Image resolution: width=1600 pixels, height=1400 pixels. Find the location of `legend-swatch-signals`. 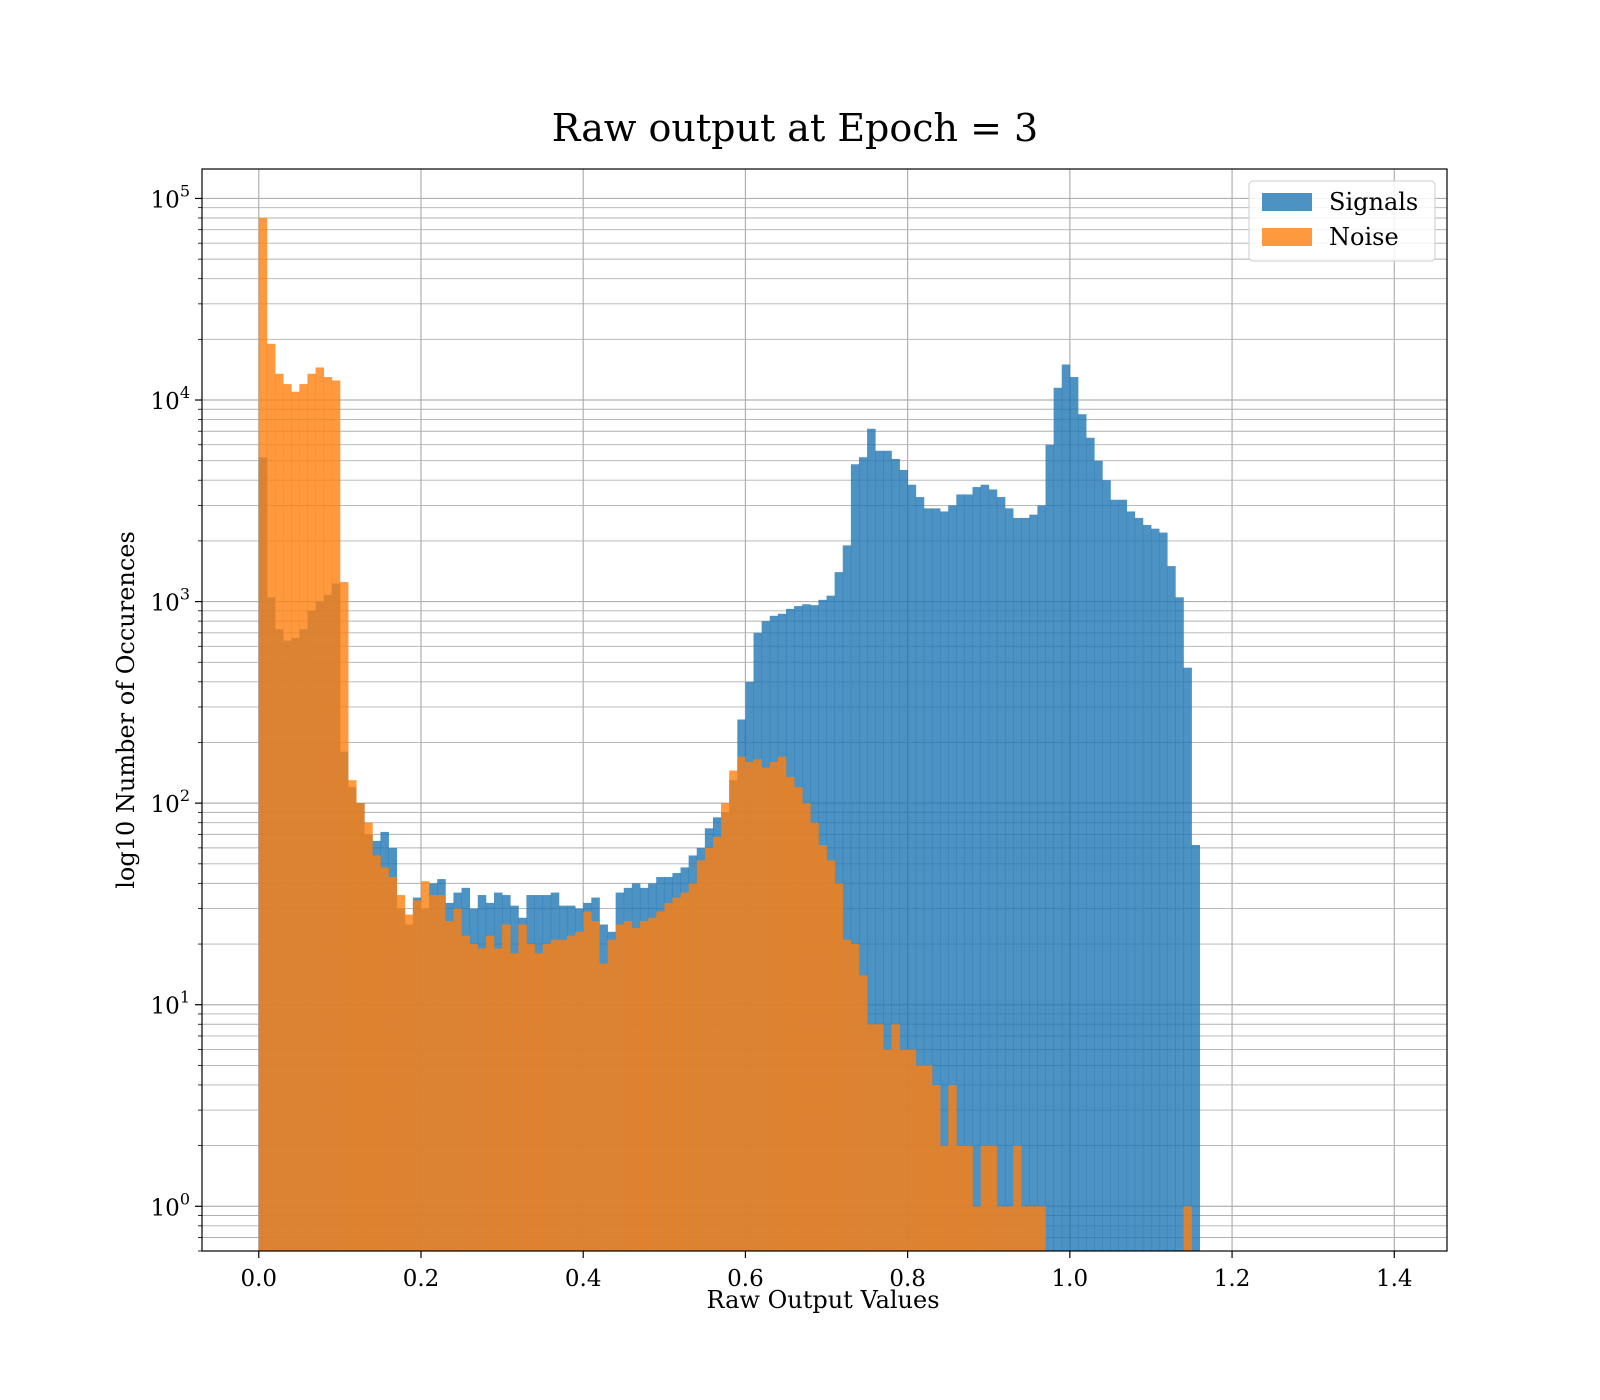

legend-swatch-signals is located at coordinates (1287, 202).